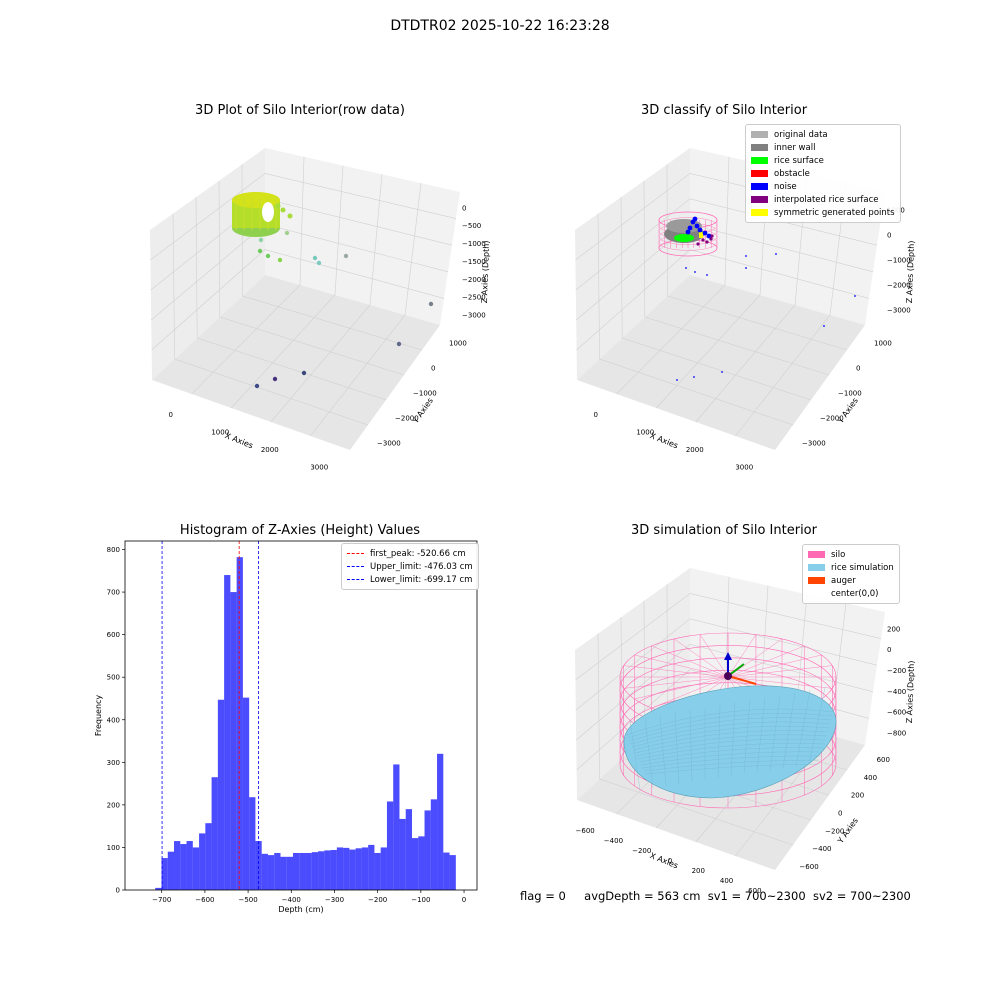 The height and width of the screenshot is (1000, 1000). Describe the element at coordinates (113, 678) in the screenshot. I see `y-tick-label: 500` at that location.